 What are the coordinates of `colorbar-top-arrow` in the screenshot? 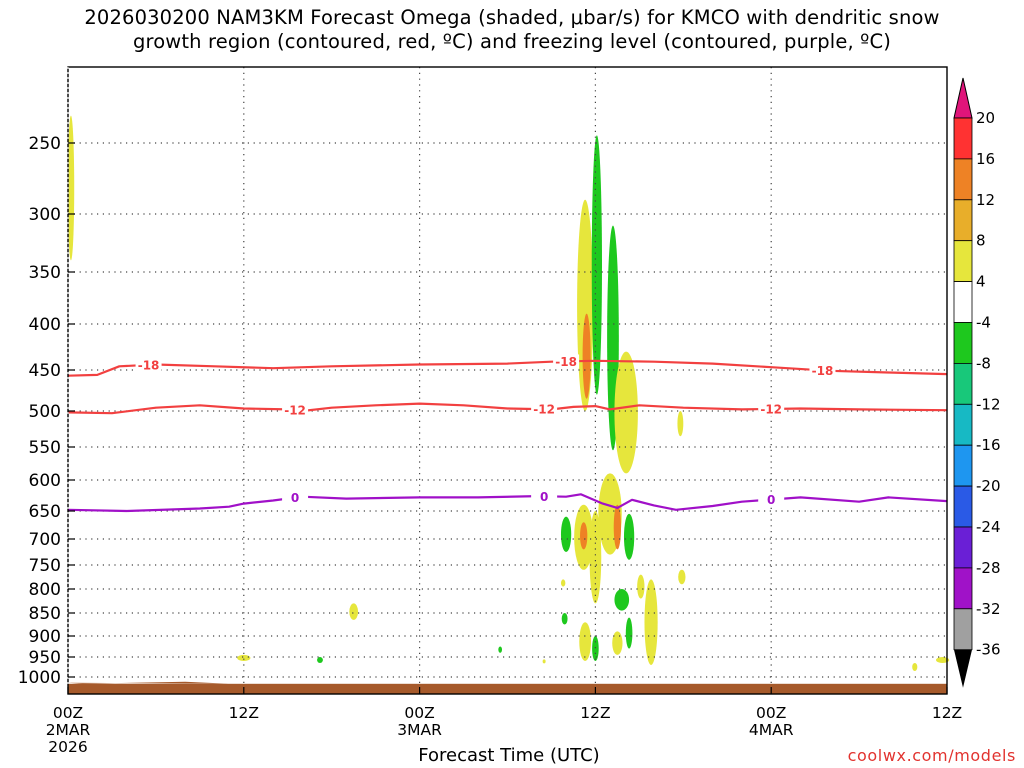 It's located at (963, 98).